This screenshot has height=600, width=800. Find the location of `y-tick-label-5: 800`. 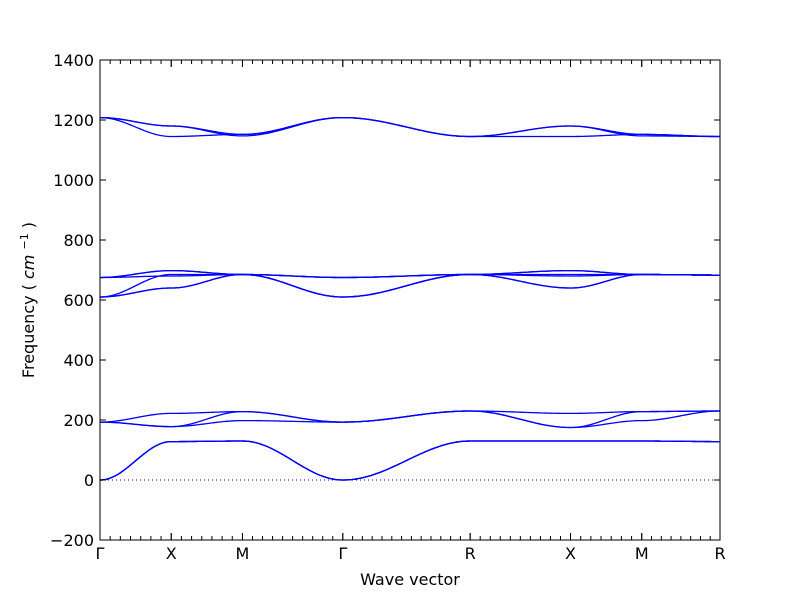

y-tick-label-5: 800 is located at coordinates (78, 240).